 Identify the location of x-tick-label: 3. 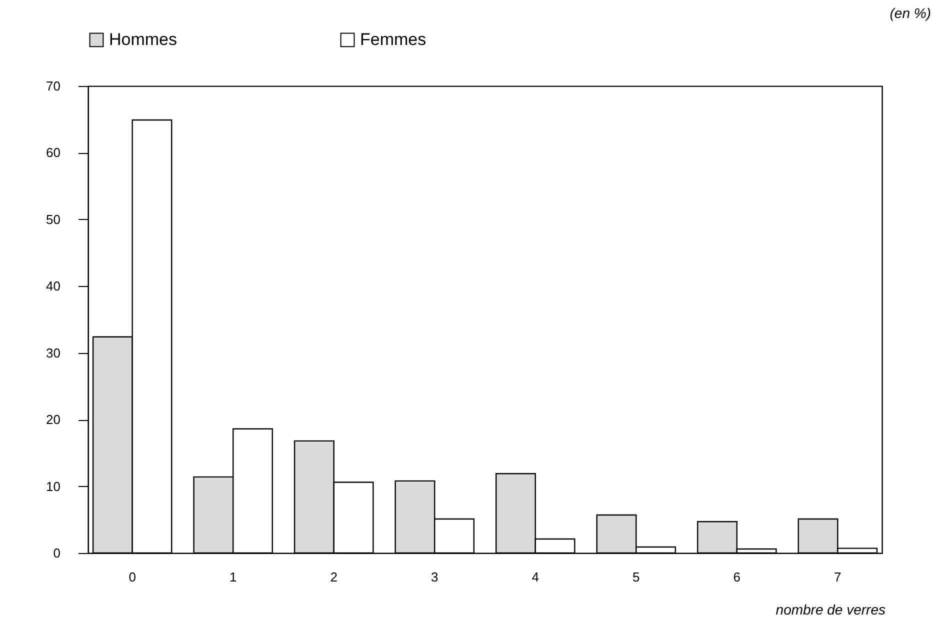
(434, 577).